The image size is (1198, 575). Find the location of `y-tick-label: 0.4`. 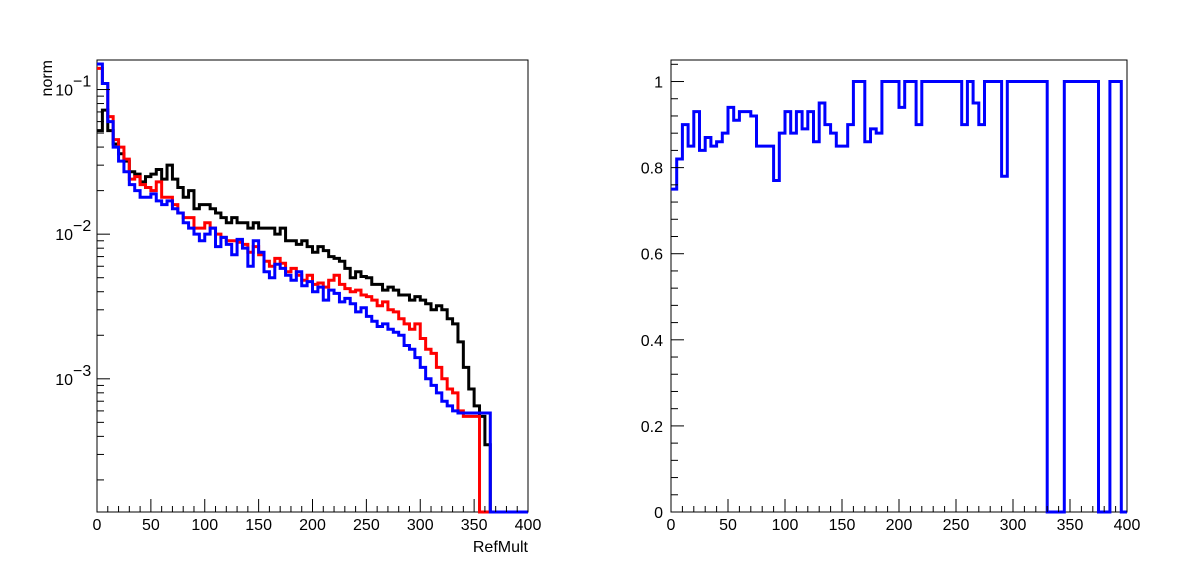

y-tick-label: 0.4 is located at coordinates (652, 341).